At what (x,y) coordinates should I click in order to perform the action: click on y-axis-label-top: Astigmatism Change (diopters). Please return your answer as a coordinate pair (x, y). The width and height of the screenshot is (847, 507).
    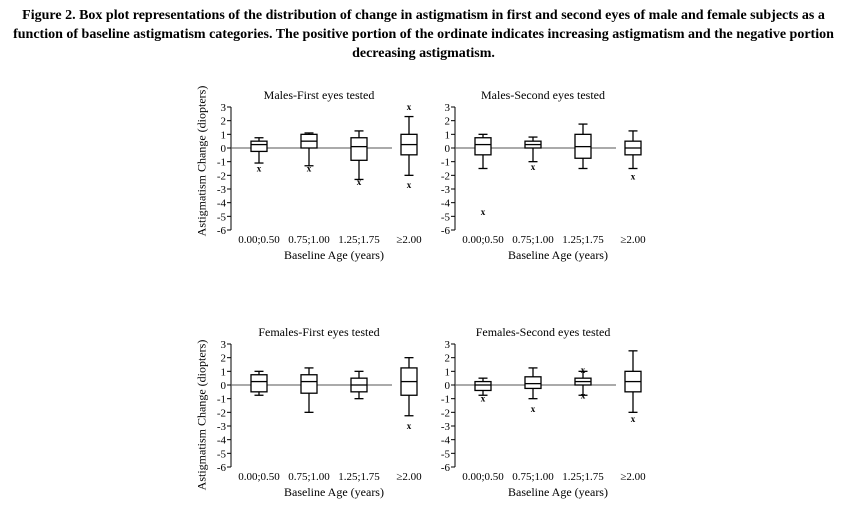
    Looking at the image, I should click on (201, 161).